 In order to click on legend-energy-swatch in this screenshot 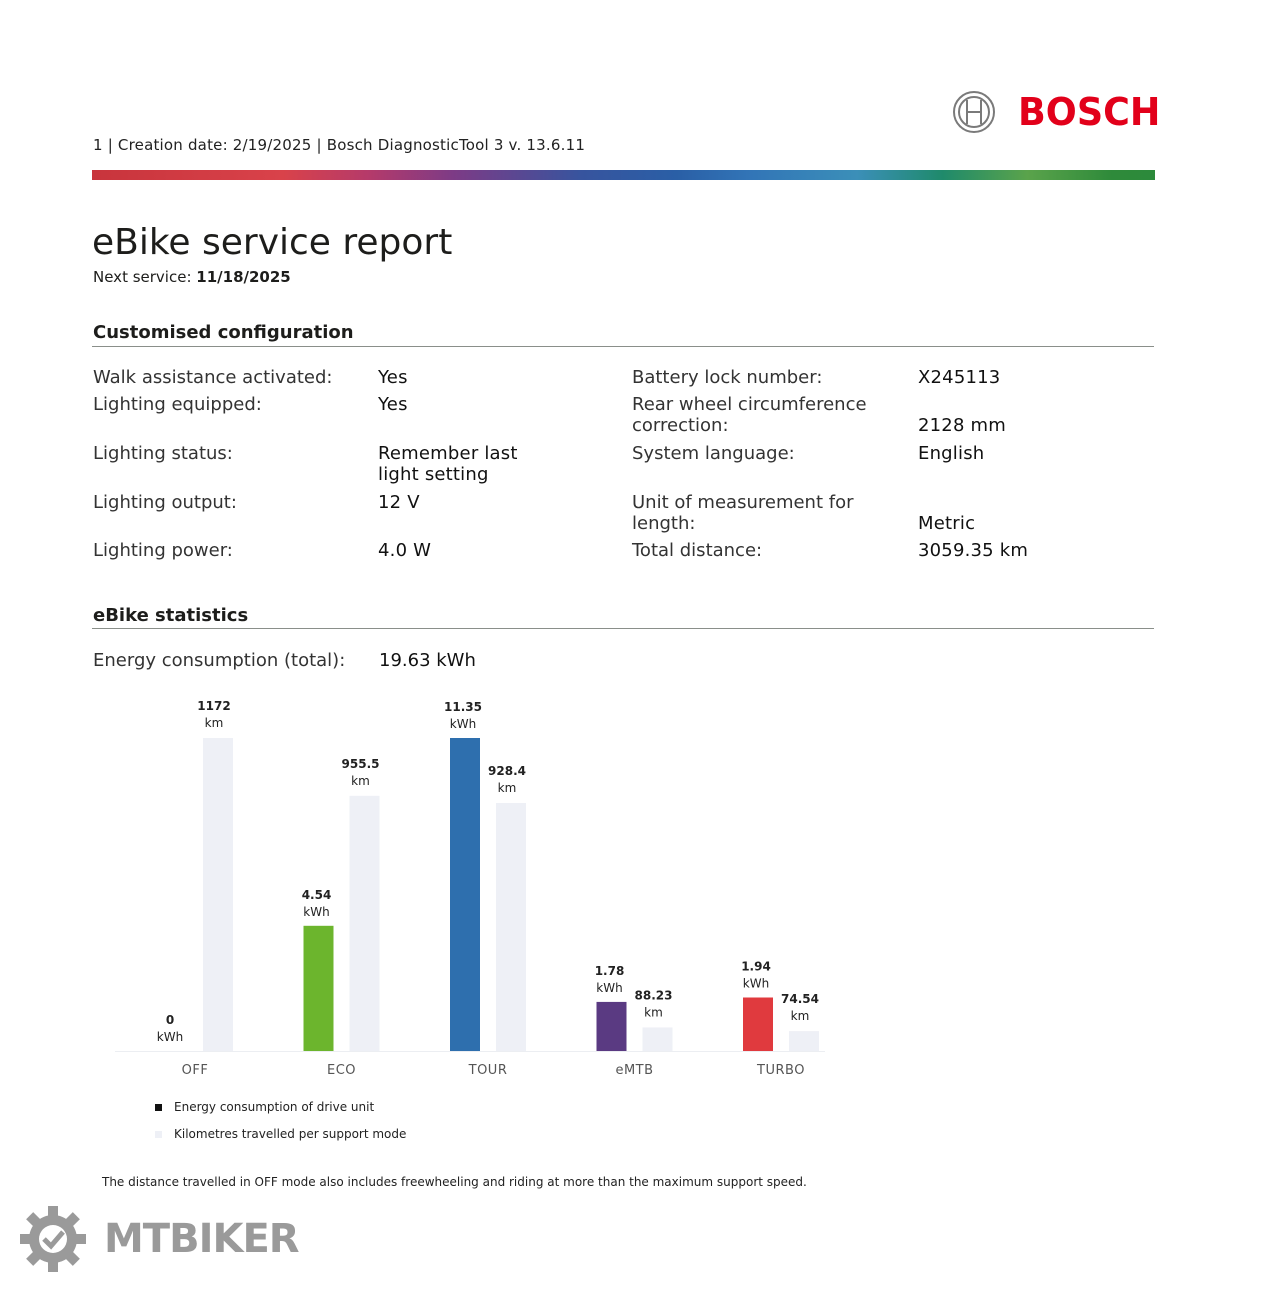, I will do `click(158, 1107)`.